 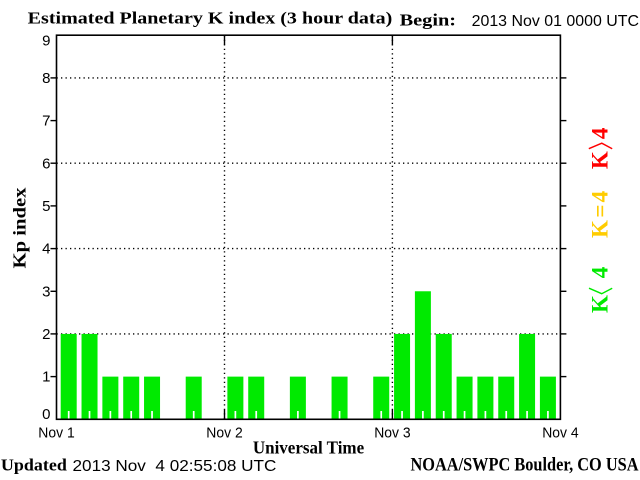 What do you see at coordinates (560, 434) in the screenshot?
I see `svg-text: Nov 4` at bounding box center [560, 434].